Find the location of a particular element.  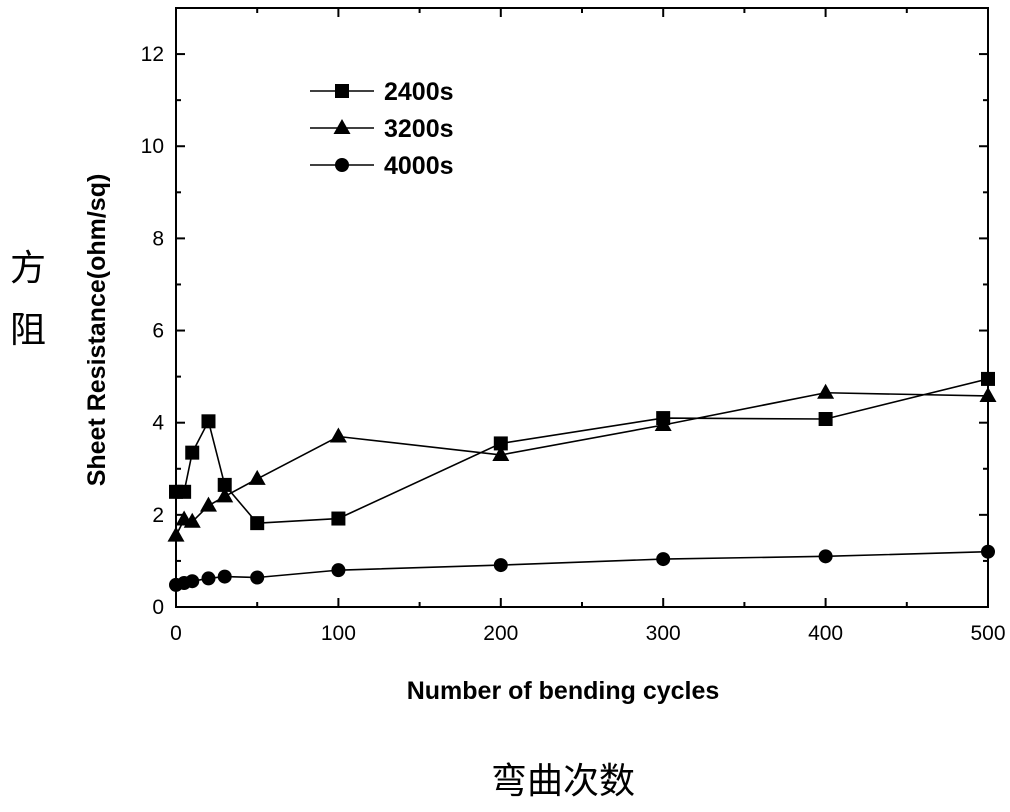

legend-item-3200s: 3200s is located at coordinates (382, 129).